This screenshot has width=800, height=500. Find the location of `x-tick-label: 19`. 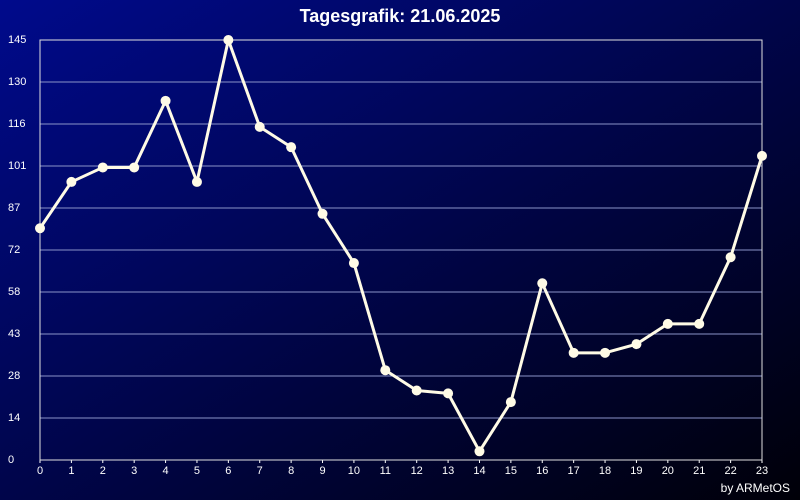

x-tick-label: 19 is located at coordinates (636, 471).